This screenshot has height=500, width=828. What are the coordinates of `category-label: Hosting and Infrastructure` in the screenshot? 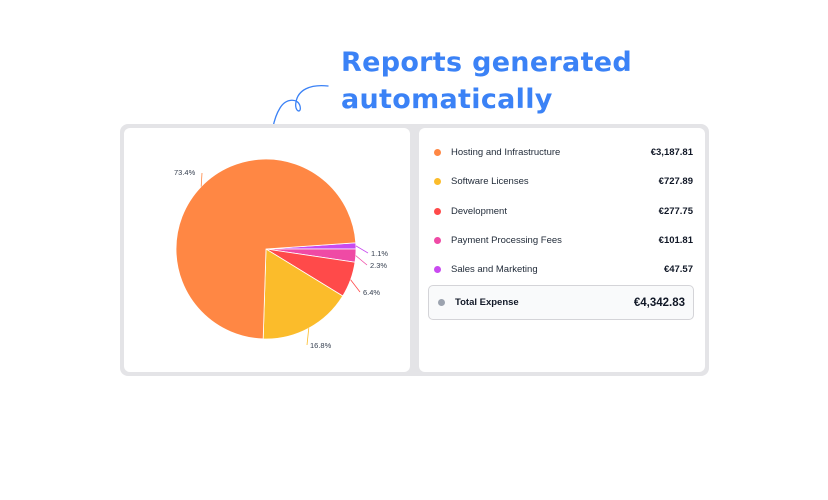 It's located at (506, 153).